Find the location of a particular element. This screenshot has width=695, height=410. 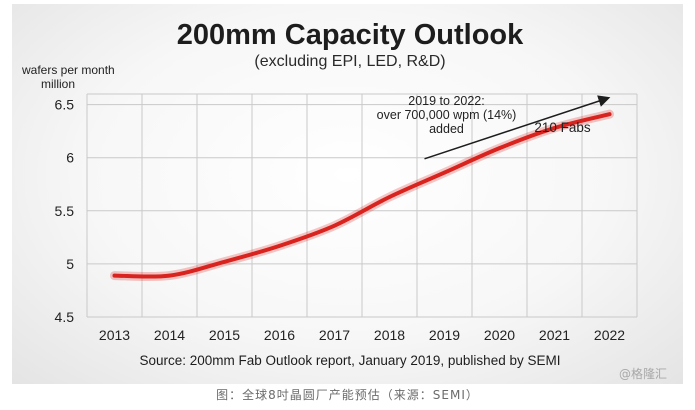

y-tick-label: 4.5 is located at coordinates (65, 317).